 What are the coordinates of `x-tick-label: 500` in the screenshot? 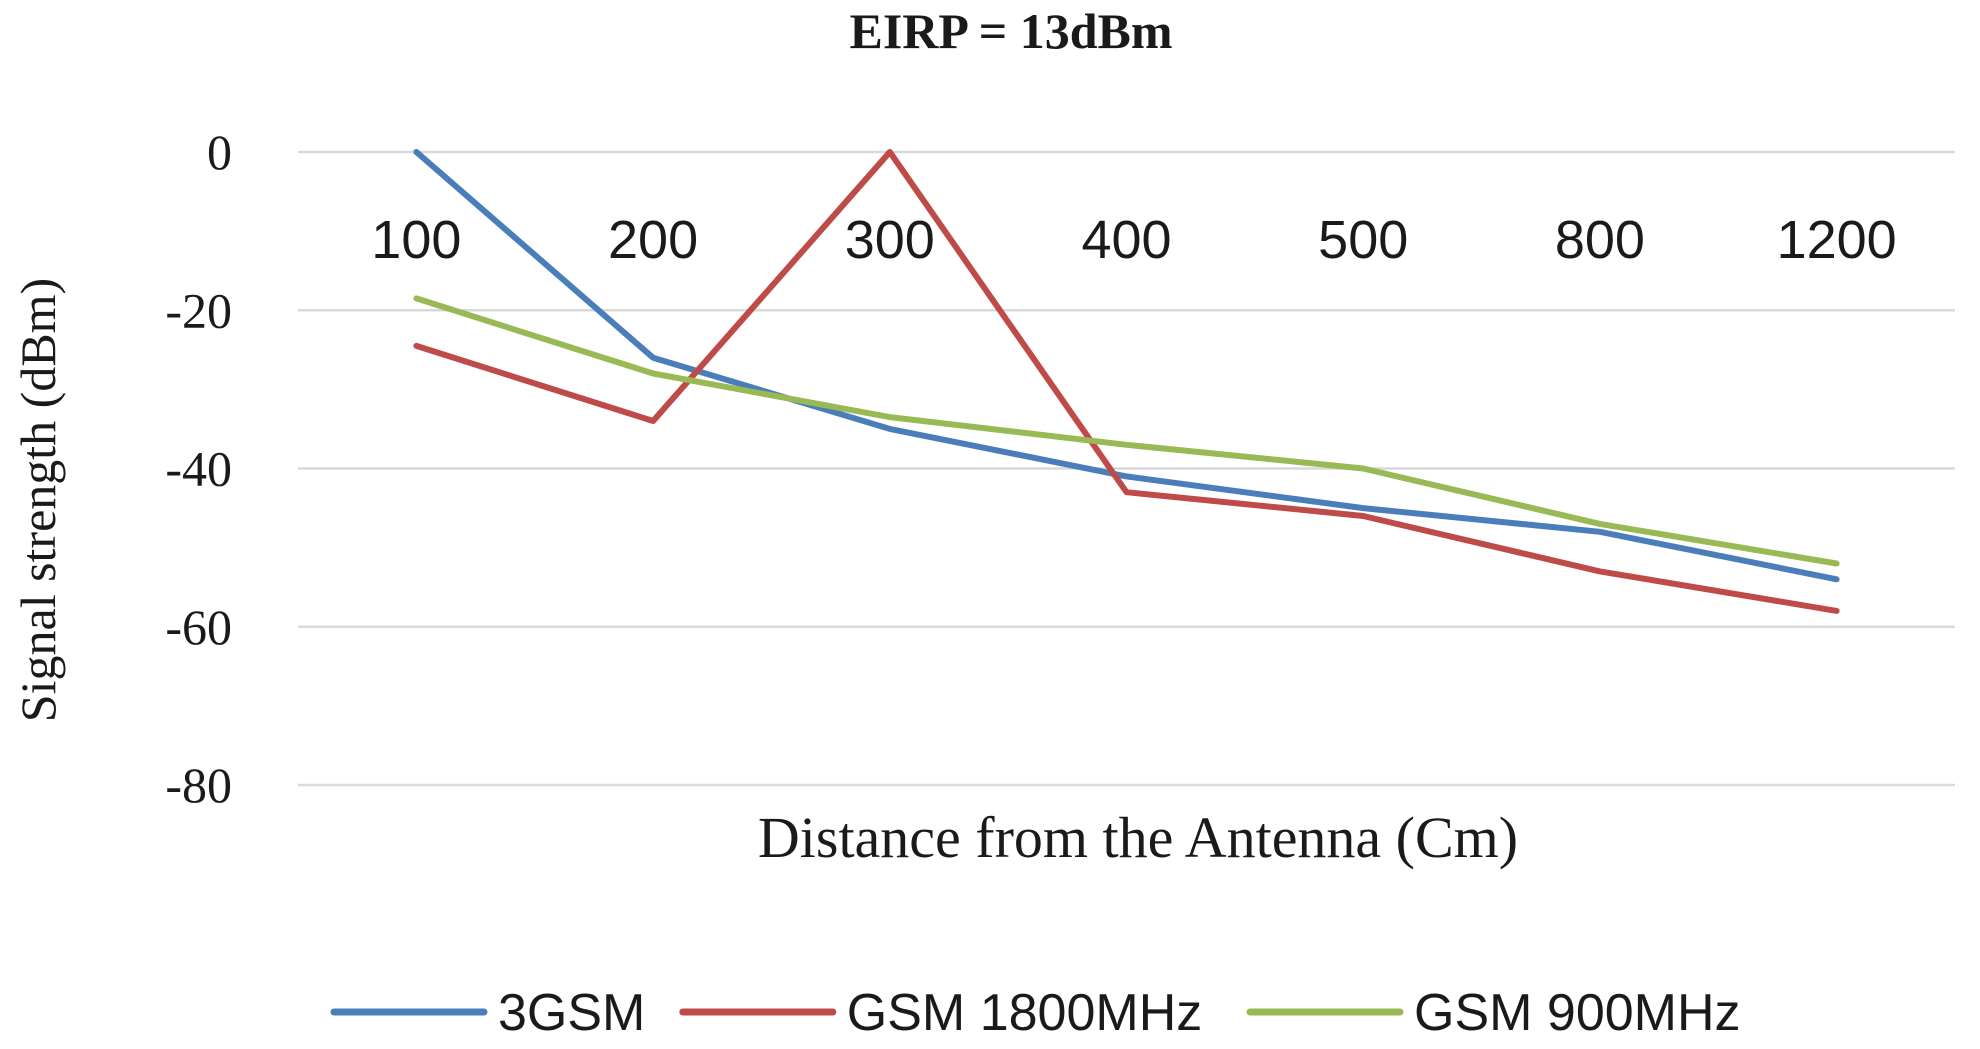 It's located at (1363, 240).